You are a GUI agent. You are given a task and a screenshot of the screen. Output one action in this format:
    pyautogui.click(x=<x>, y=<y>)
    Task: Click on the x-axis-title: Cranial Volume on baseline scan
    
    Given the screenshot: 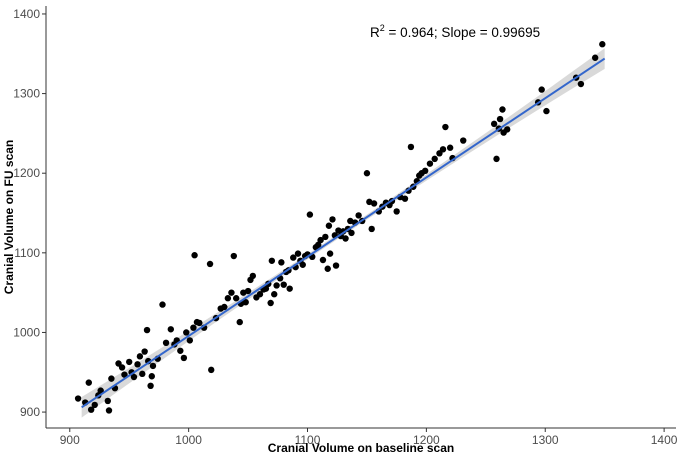 What is the action you would take?
    pyautogui.click(x=361, y=448)
    